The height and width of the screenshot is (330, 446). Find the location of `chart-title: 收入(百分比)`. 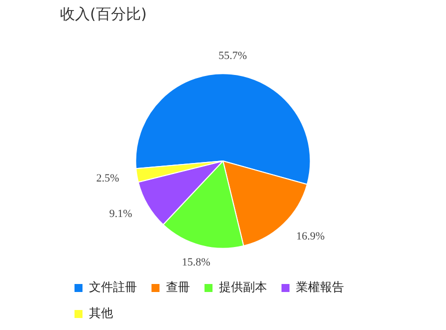

chart-title: 收入(百分比) is located at coordinates (103, 13).